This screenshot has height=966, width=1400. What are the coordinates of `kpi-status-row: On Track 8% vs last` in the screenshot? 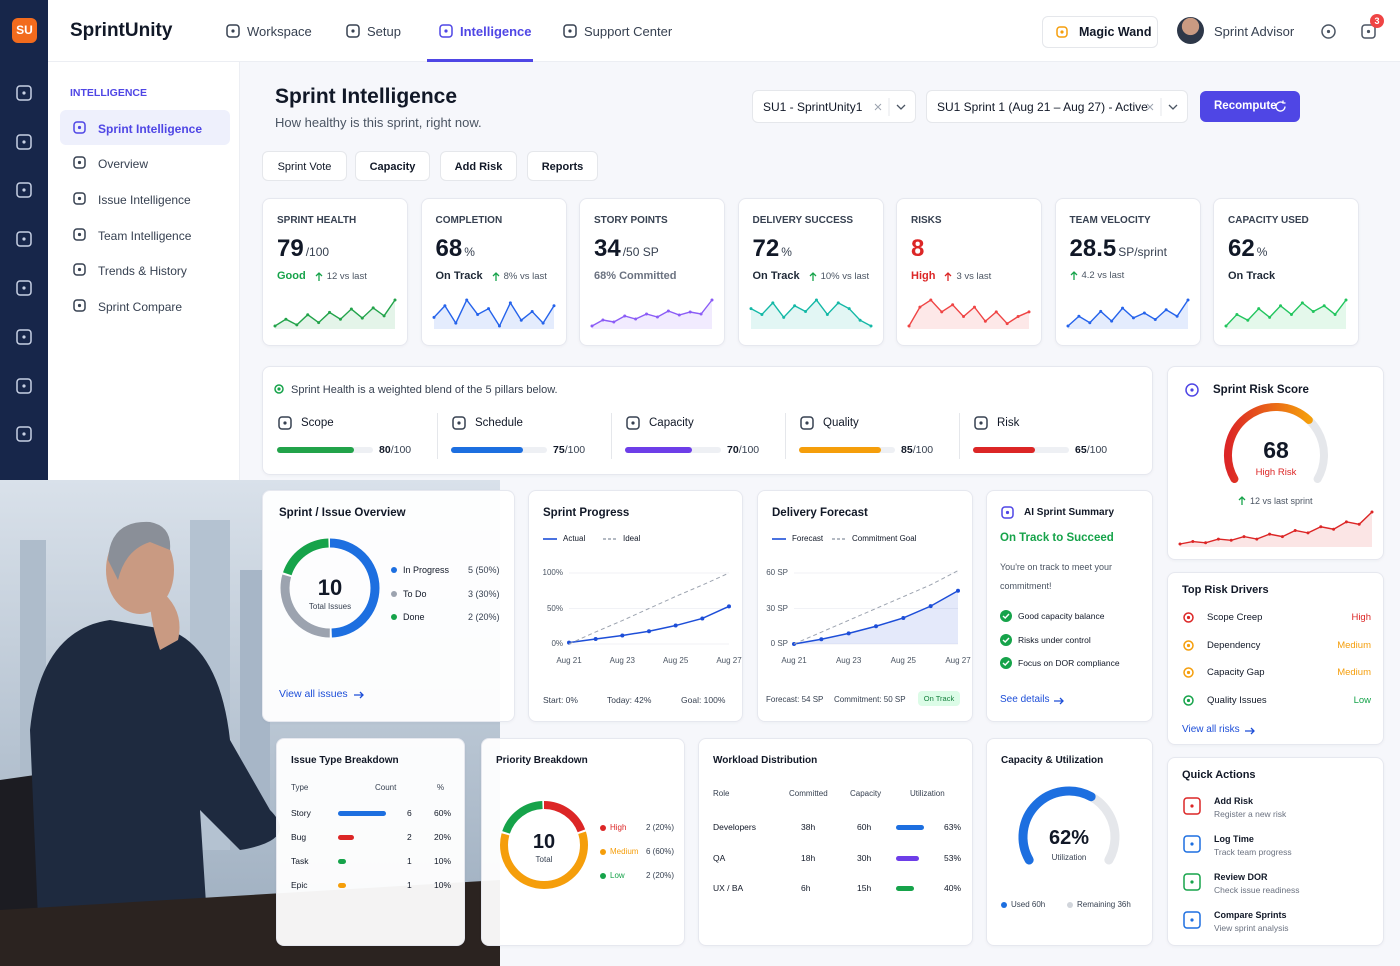 It's located at (491, 276).